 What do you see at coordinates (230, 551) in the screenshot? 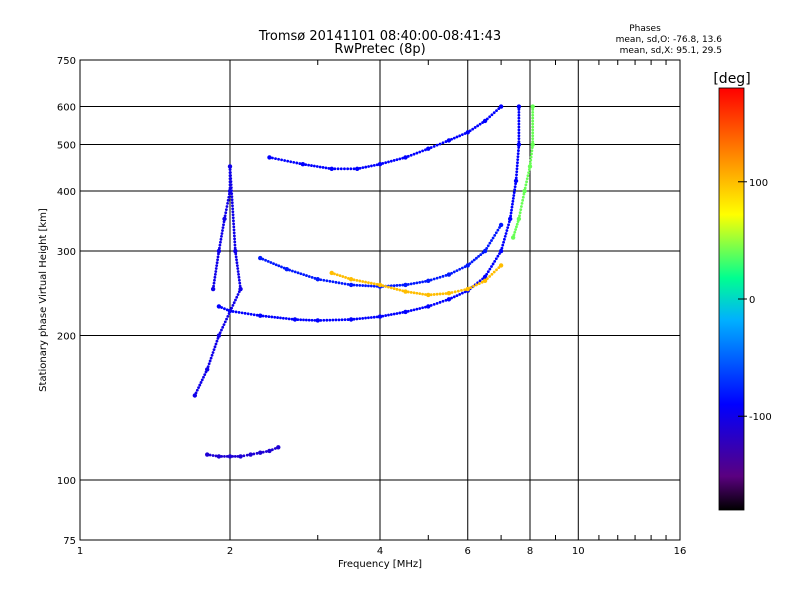
I see `x-tick-label: 2` at bounding box center [230, 551].